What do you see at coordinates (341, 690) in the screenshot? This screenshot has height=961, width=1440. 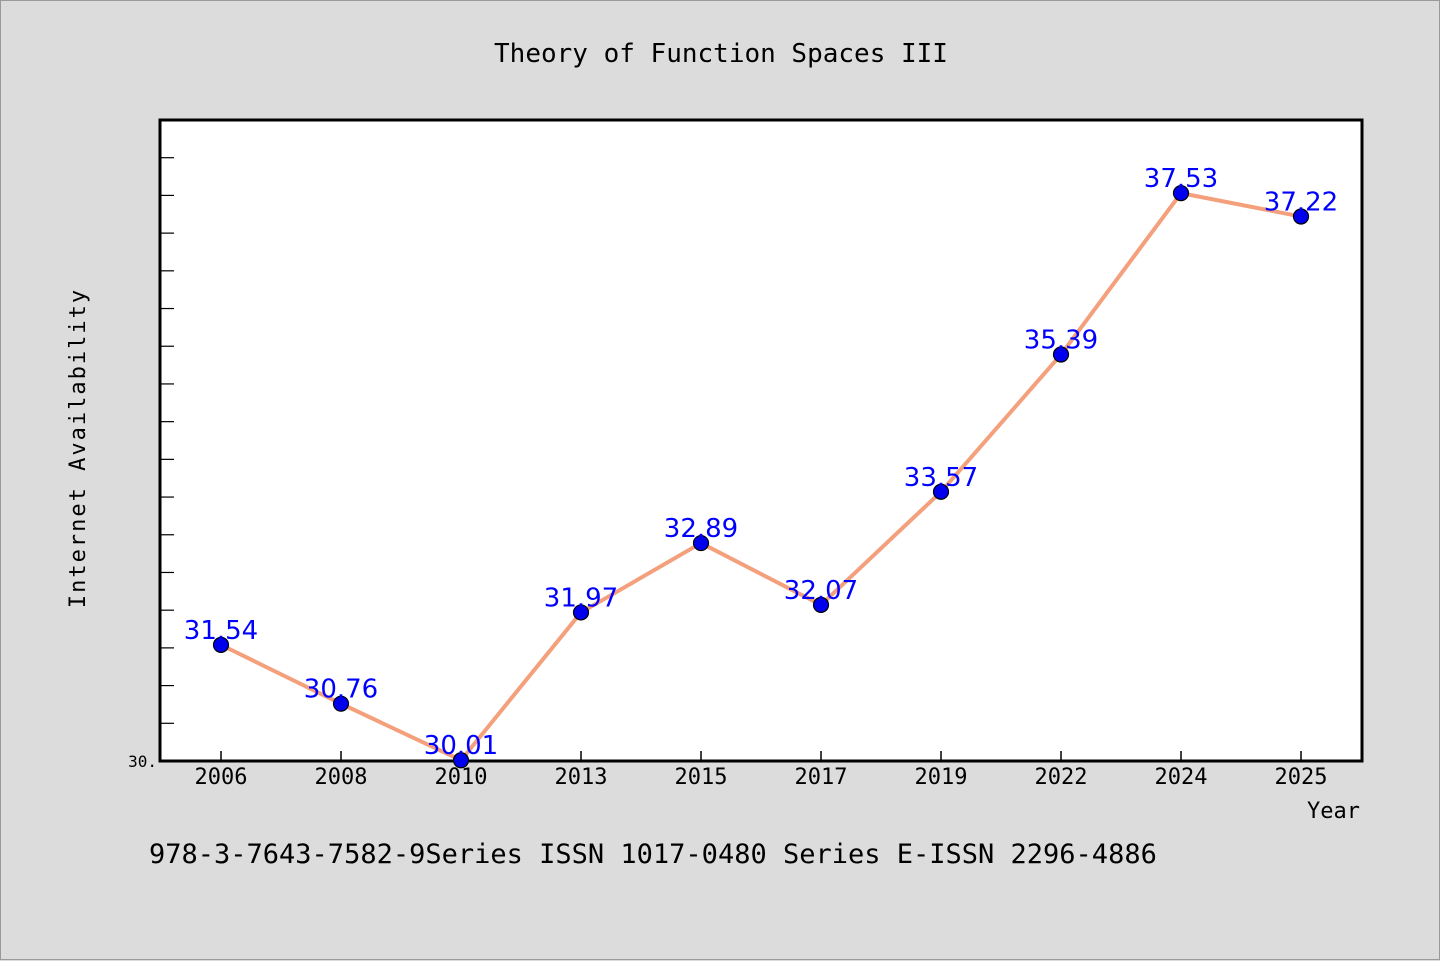 I see `data-label: 30.76` at bounding box center [341, 690].